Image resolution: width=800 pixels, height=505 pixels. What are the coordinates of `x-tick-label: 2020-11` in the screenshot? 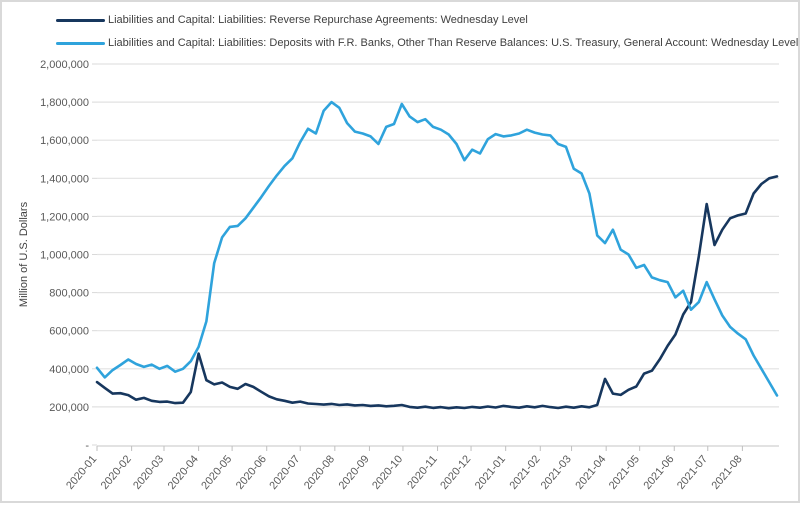 It's located at (422, 472).